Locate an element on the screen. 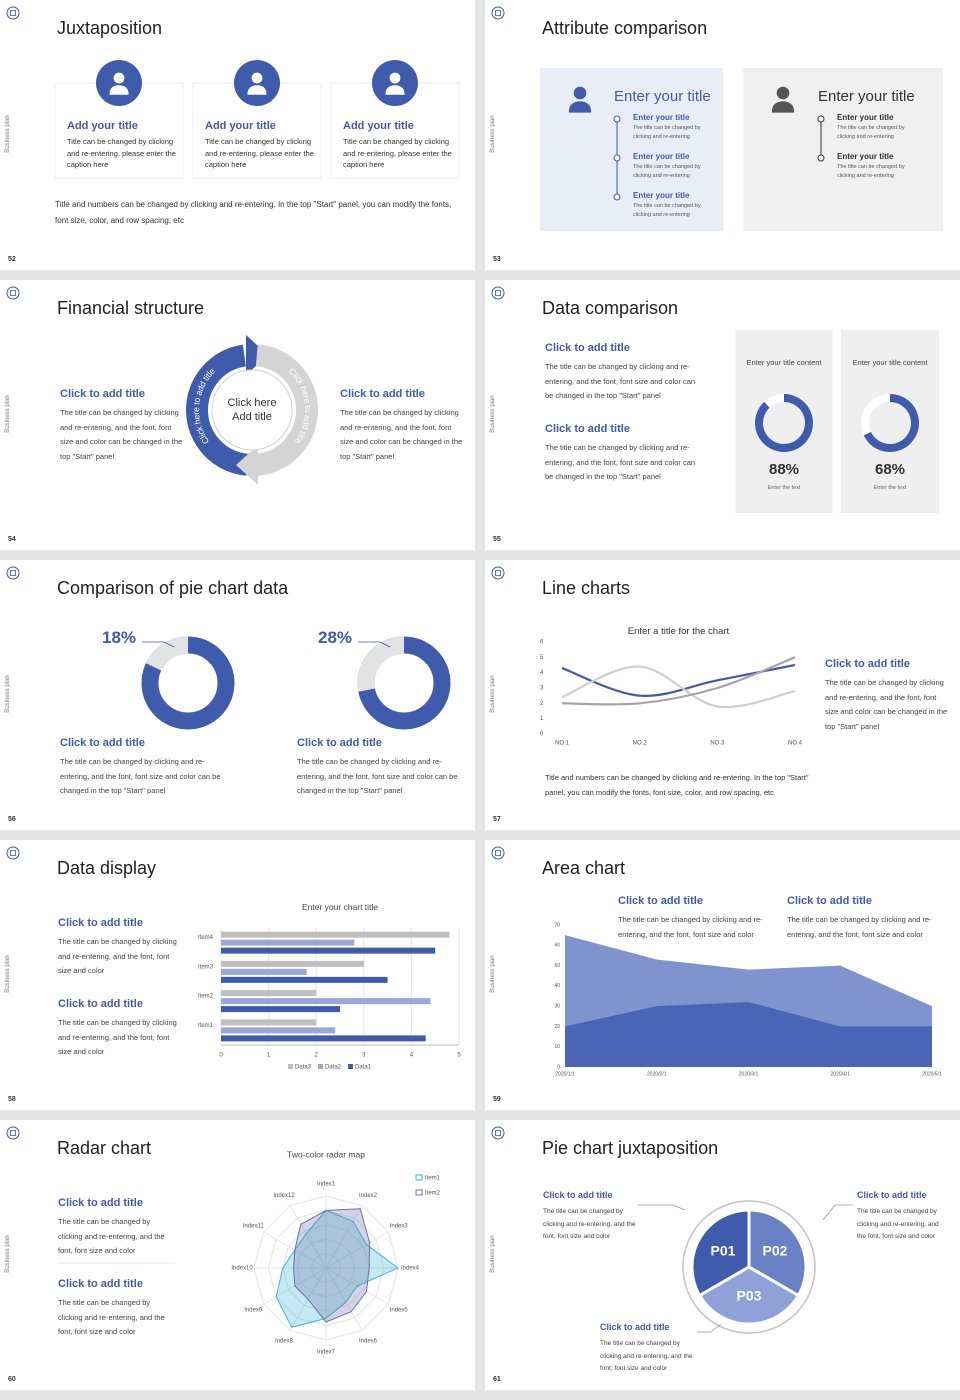 This screenshot has width=960, height=1400. x-tick-label: 2020/2/1 is located at coordinates (657, 1074).